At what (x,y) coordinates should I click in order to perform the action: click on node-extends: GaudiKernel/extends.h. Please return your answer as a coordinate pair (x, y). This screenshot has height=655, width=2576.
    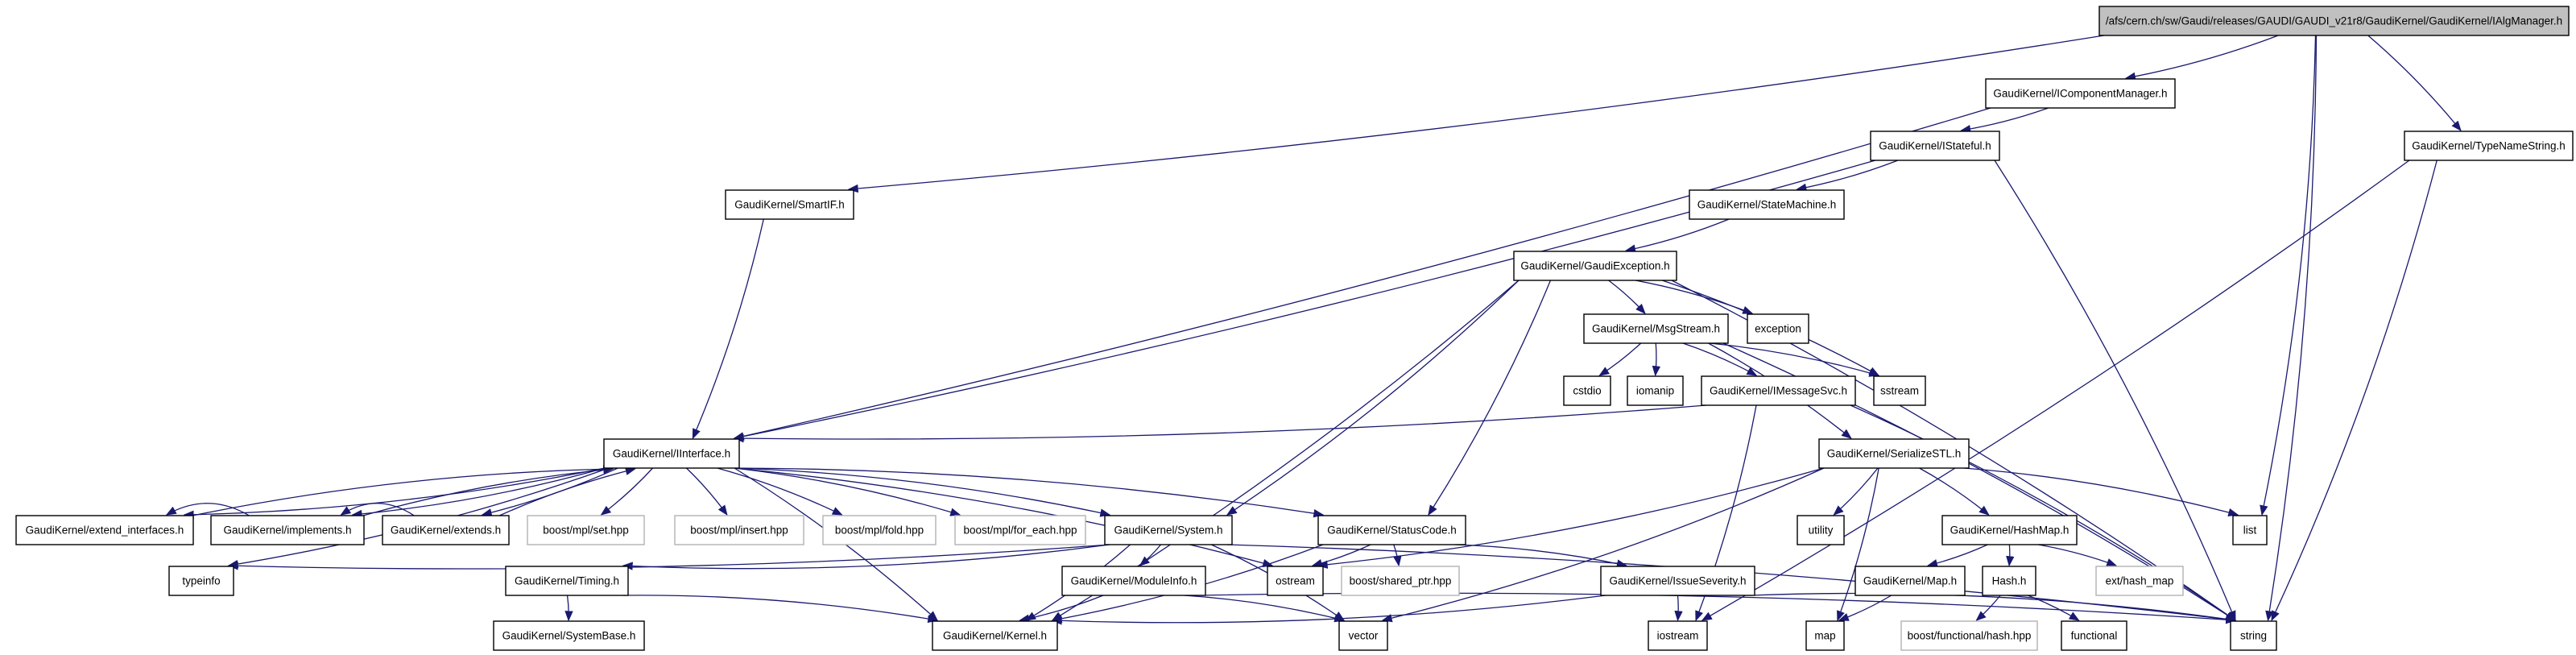
    Looking at the image, I should click on (446, 530).